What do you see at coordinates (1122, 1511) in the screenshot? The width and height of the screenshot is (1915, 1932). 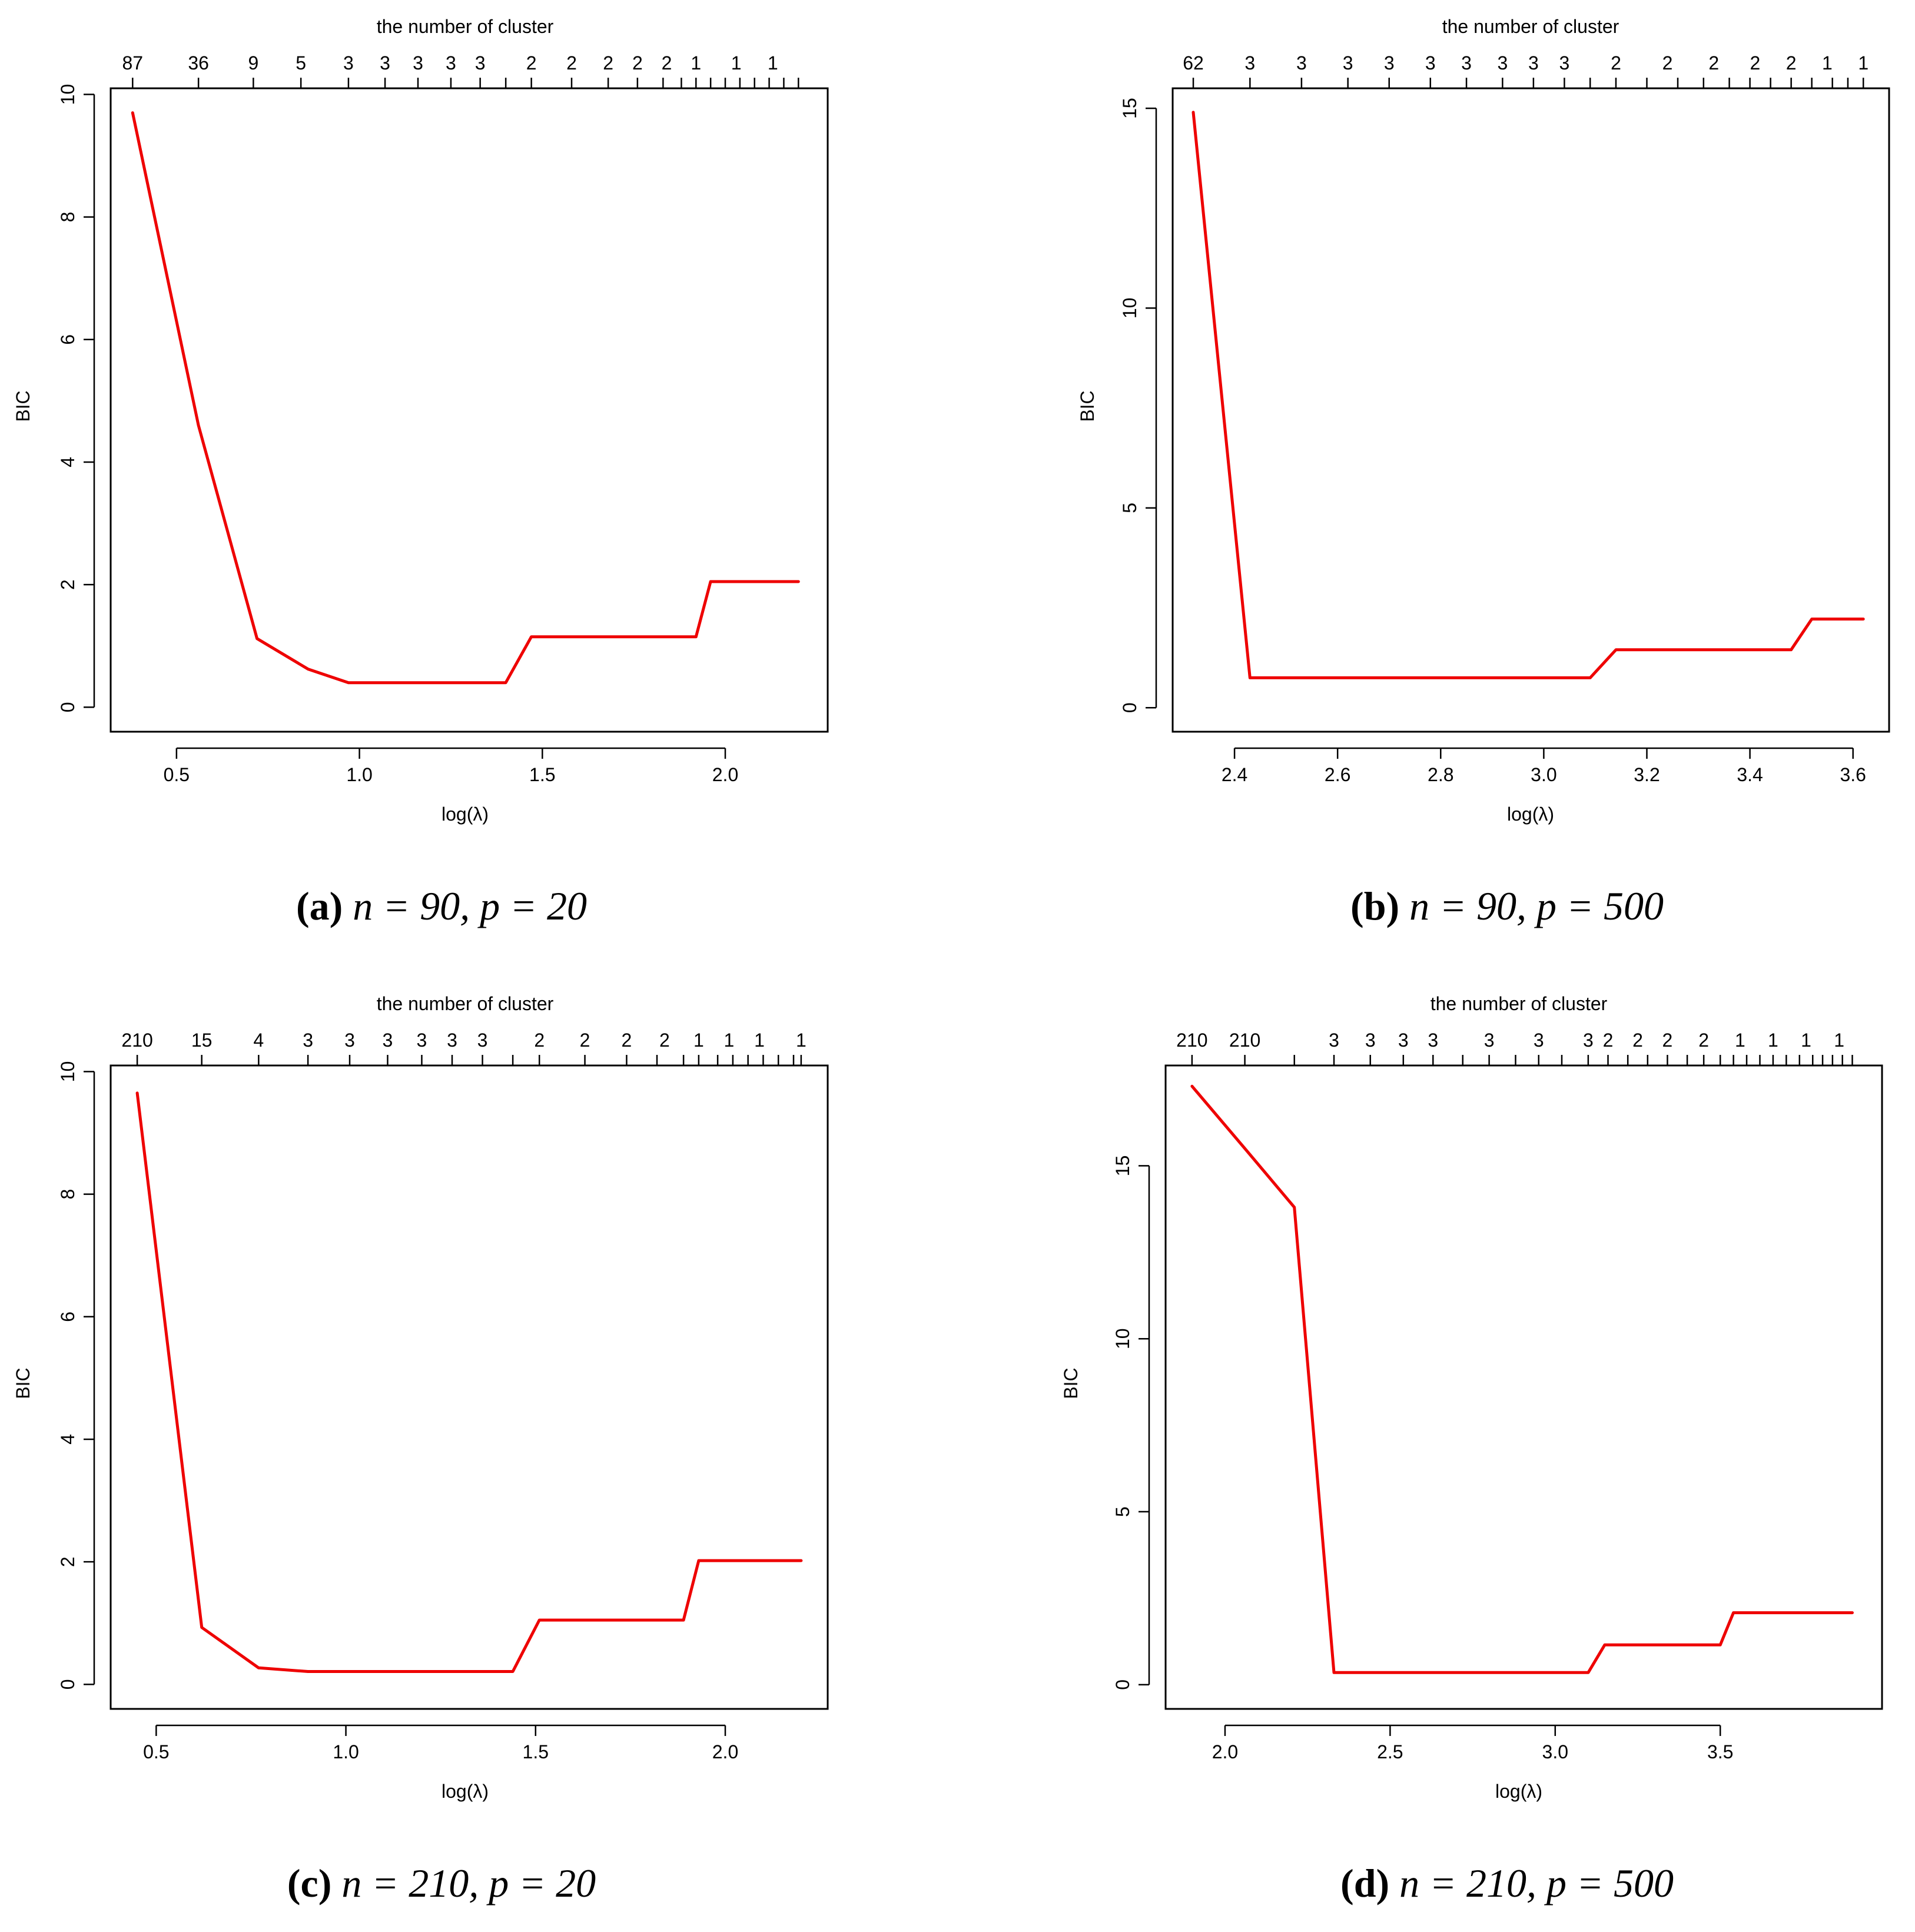 I see `y-tick-label: 5` at bounding box center [1122, 1511].